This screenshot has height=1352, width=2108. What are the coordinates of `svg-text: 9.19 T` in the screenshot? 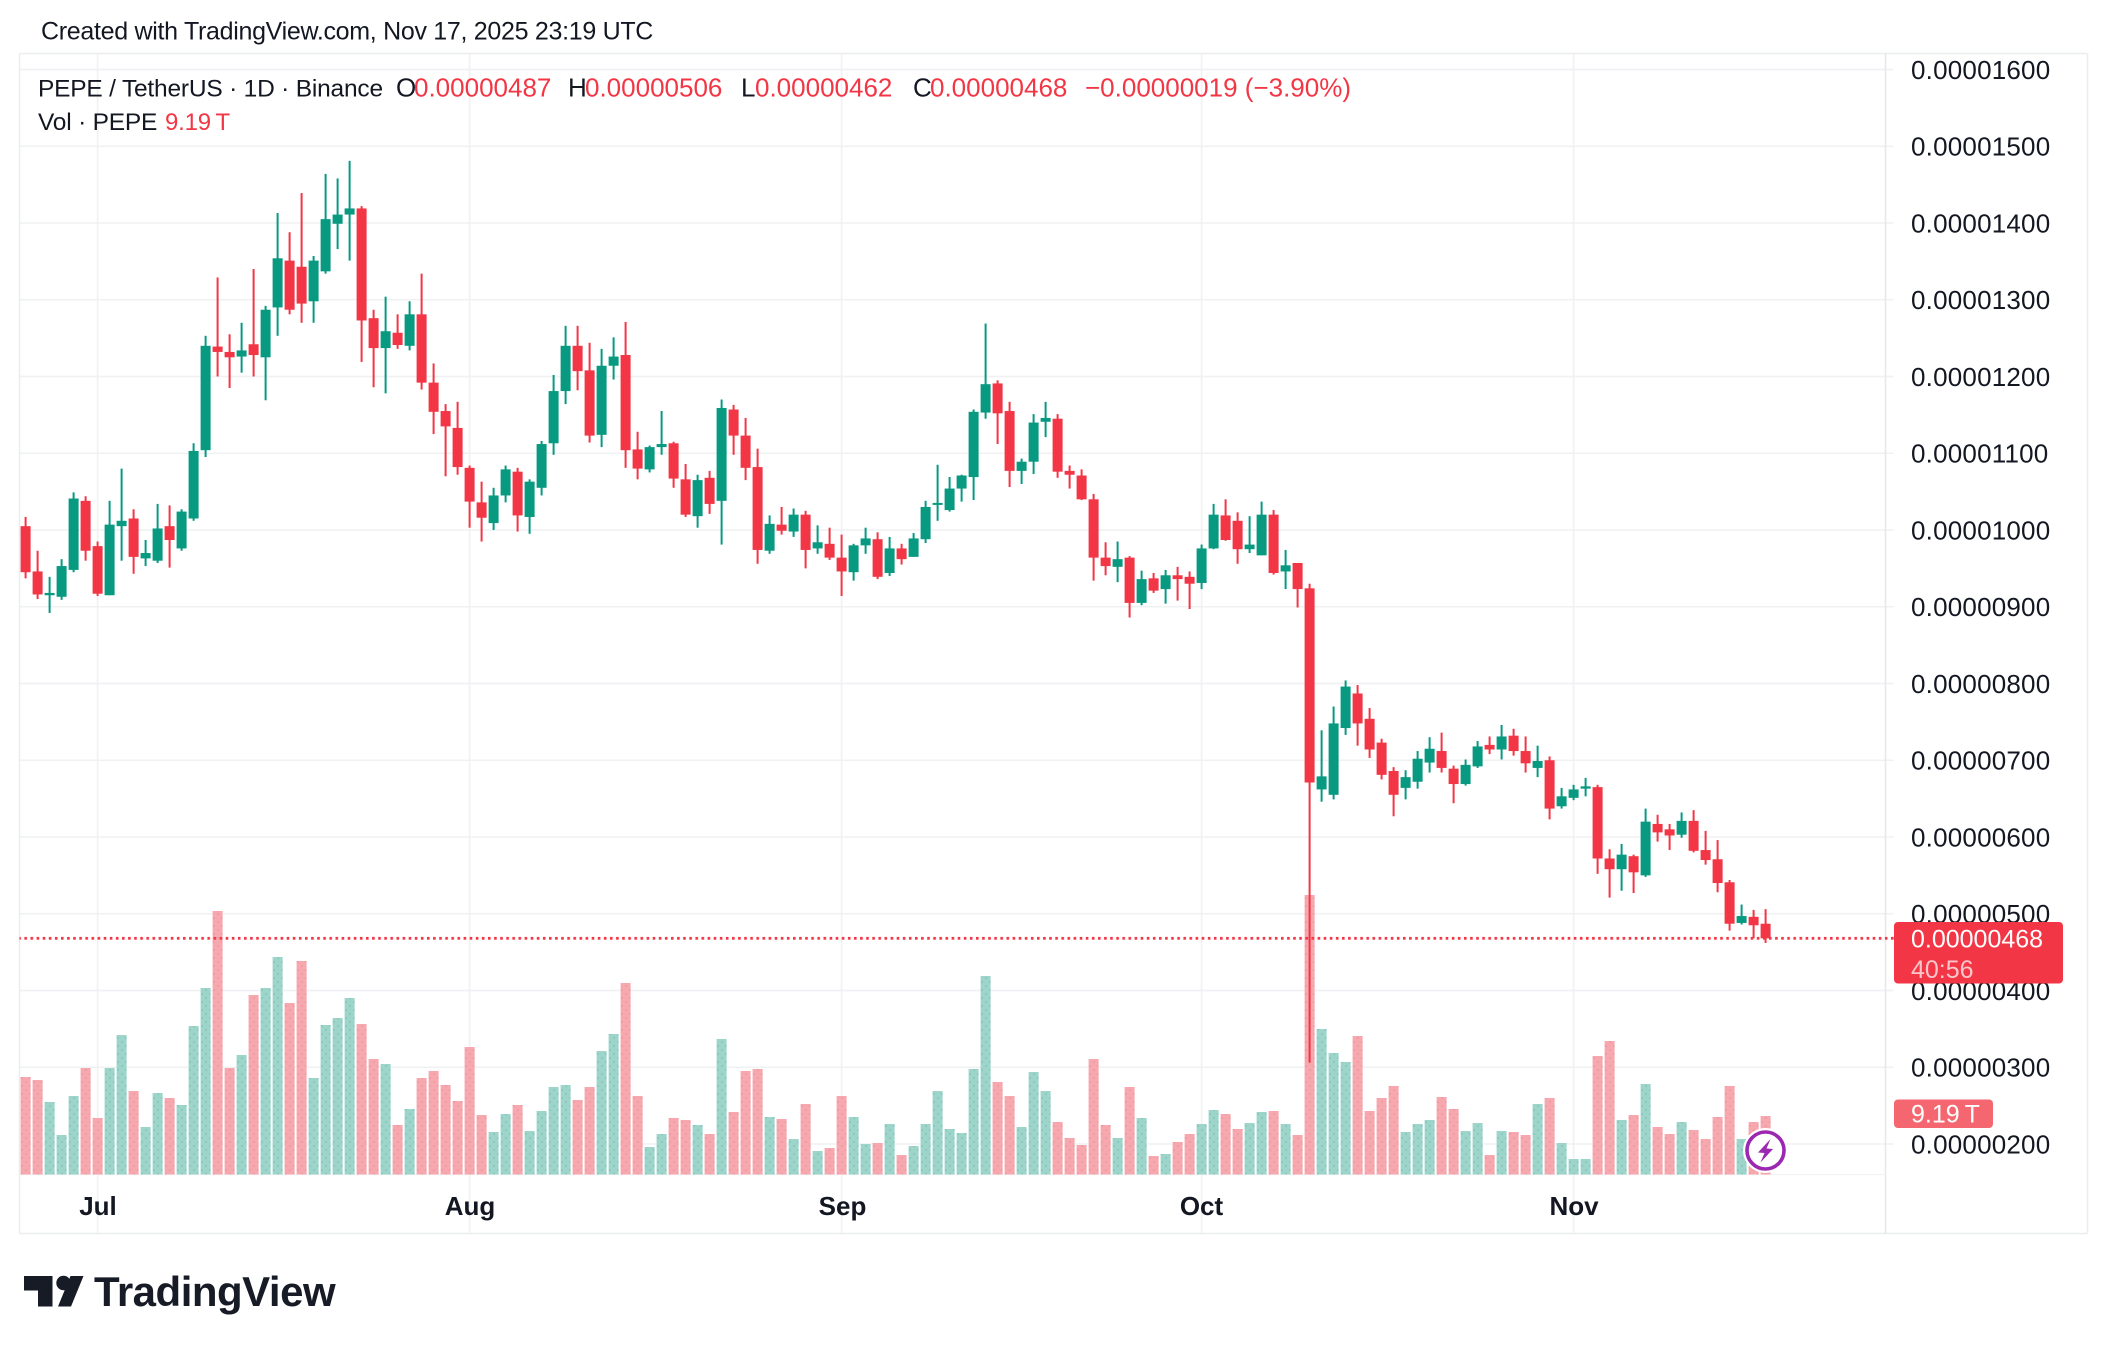 It's located at (1945, 1114).